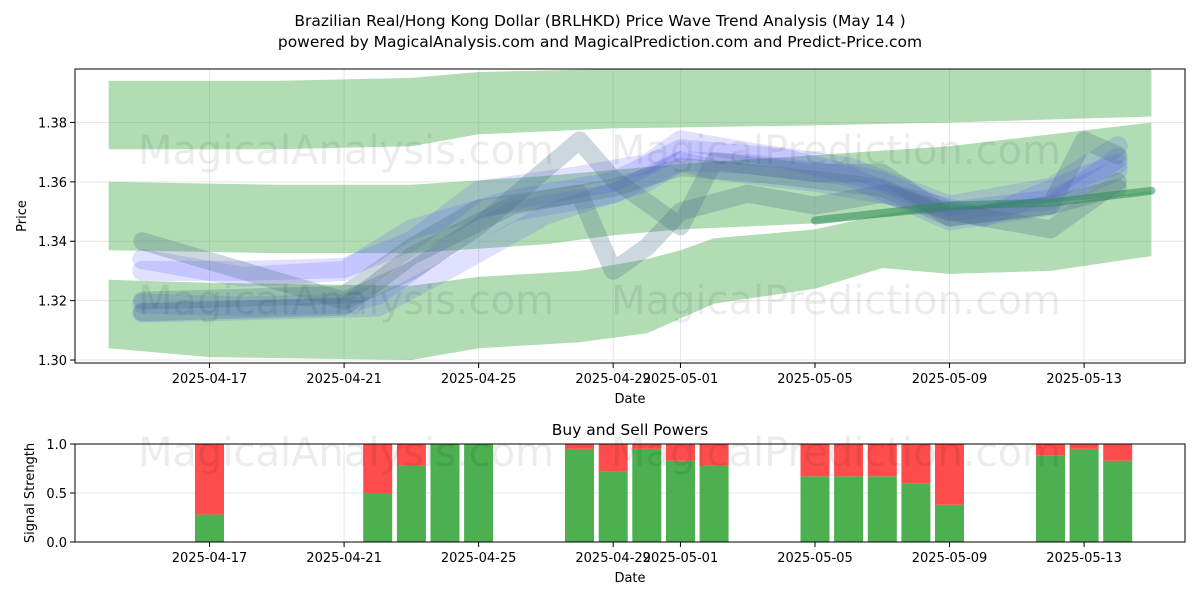 This screenshot has height=600, width=1200. Describe the element at coordinates (52, 361) in the screenshot. I see `price-y-tick-label: 1.30` at that location.